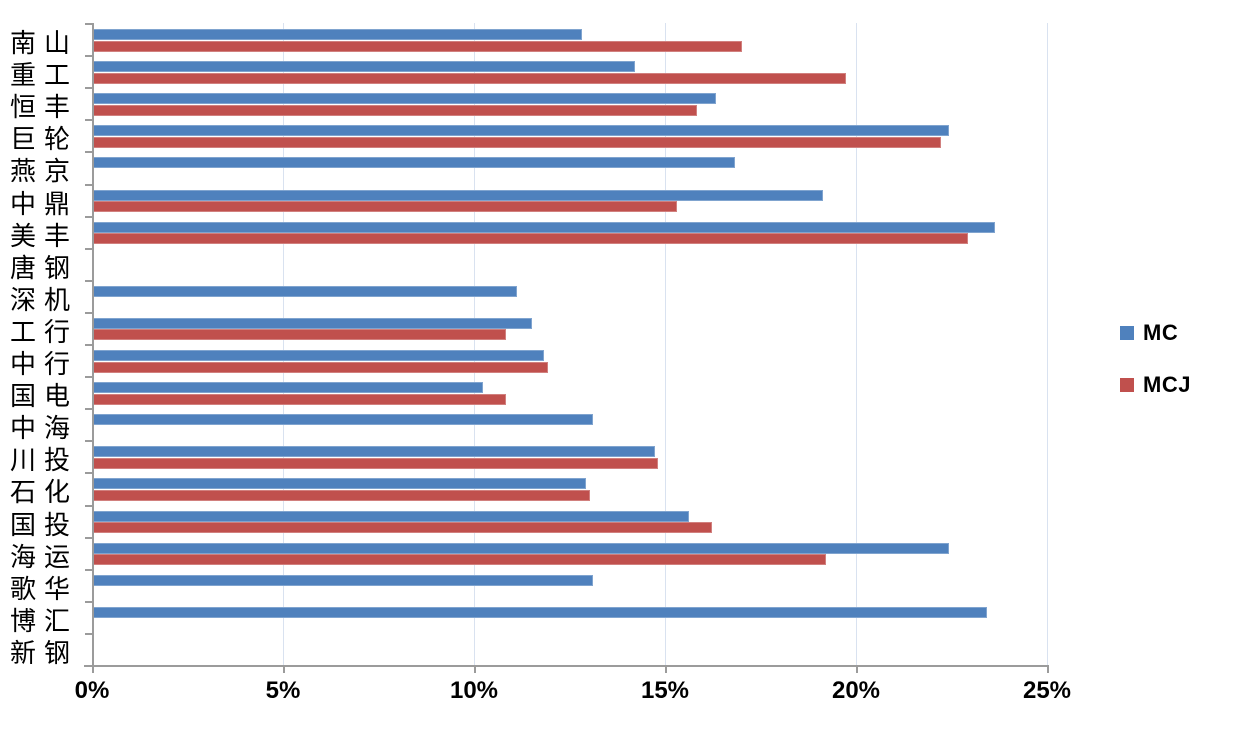 This screenshot has height=729, width=1245. What do you see at coordinates (44, 429) in the screenshot?
I see `category-label: 中海` at bounding box center [44, 429].